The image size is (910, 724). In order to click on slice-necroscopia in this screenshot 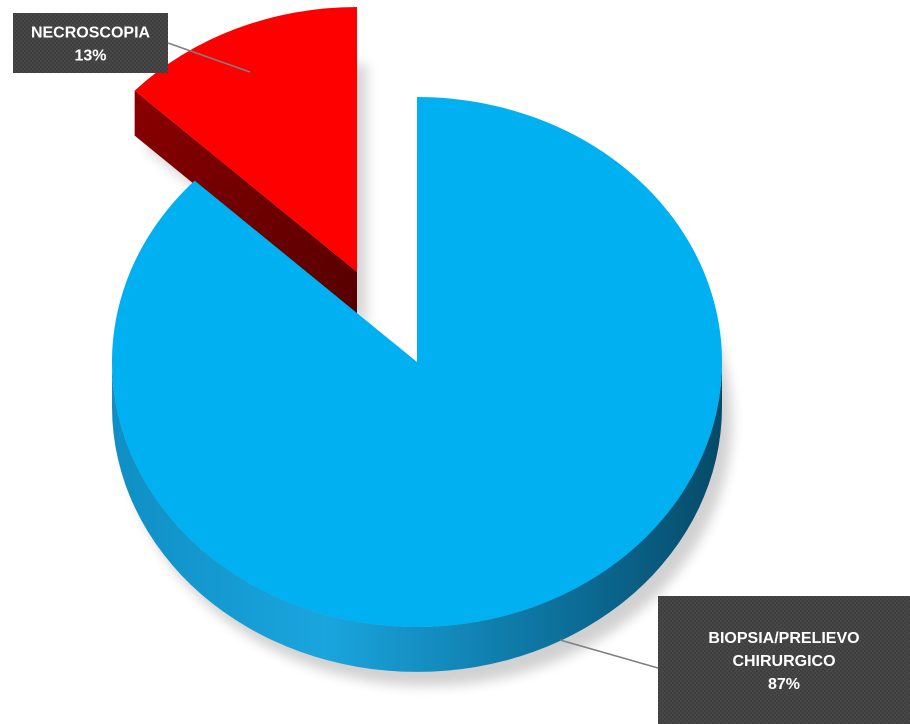, I will do `click(245, 139)`.